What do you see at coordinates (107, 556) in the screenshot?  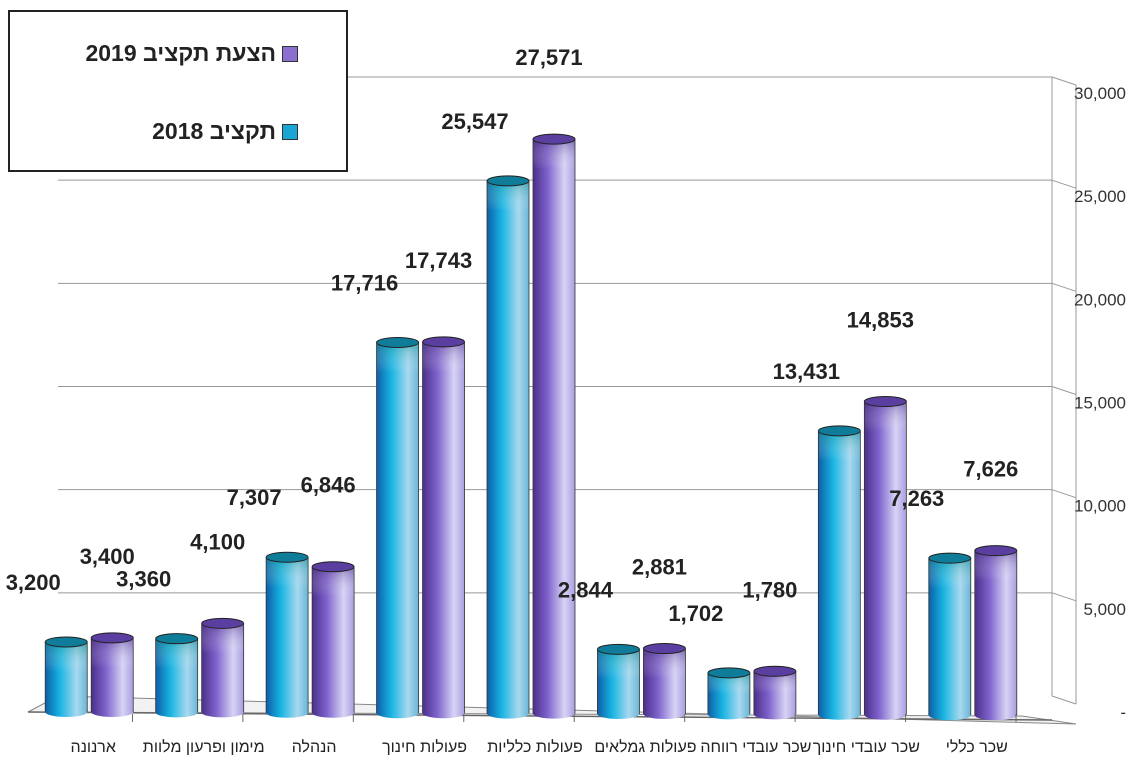 I see `value-label-2019: 3,400` at bounding box center [107, 556].